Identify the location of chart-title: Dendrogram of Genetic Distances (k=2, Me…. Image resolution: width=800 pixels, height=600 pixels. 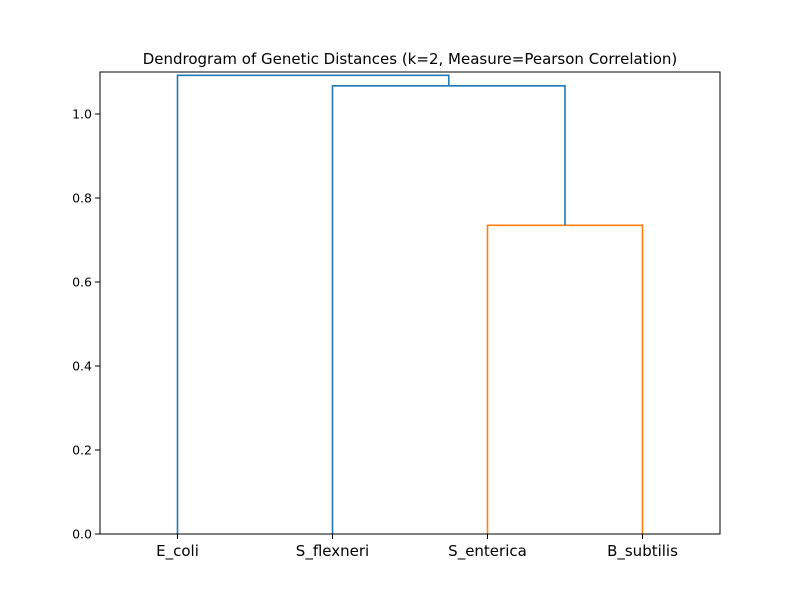
(410, 59).